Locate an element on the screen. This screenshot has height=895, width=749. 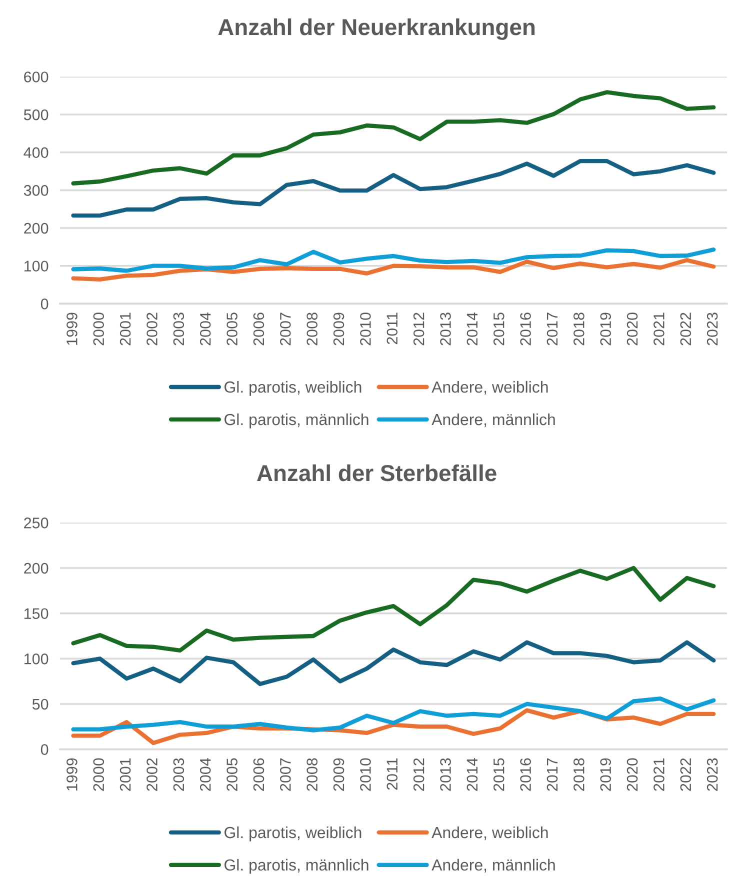
y-tick-label: 300 is located at coordinates (36, 190).